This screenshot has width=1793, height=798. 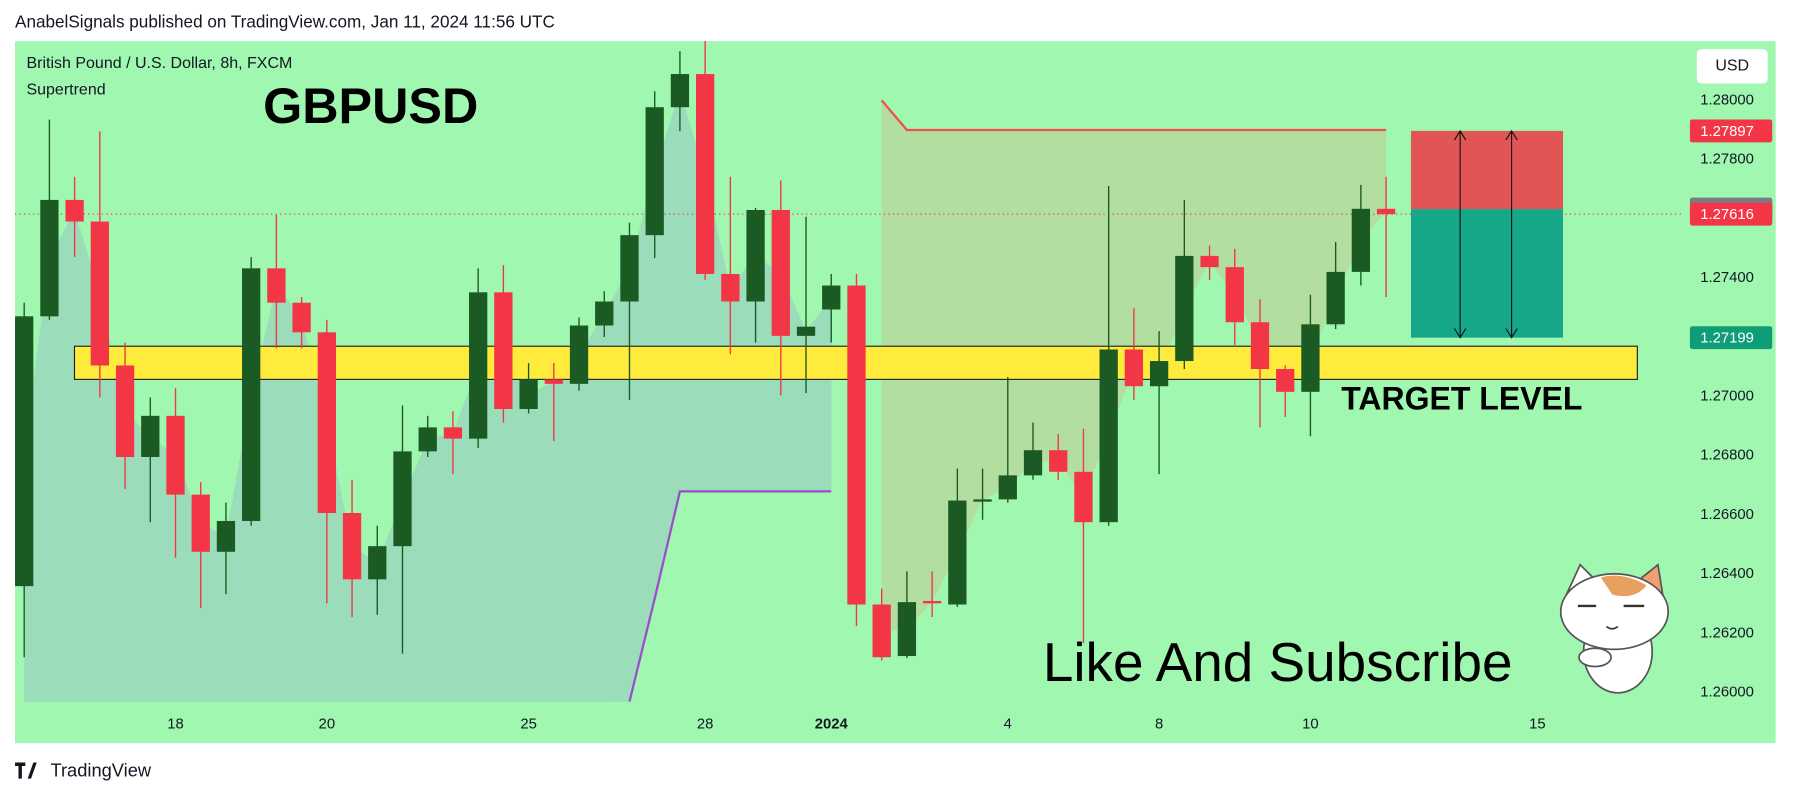 I want to click on x-tick-label: 15, so click(x=1537, y=725).